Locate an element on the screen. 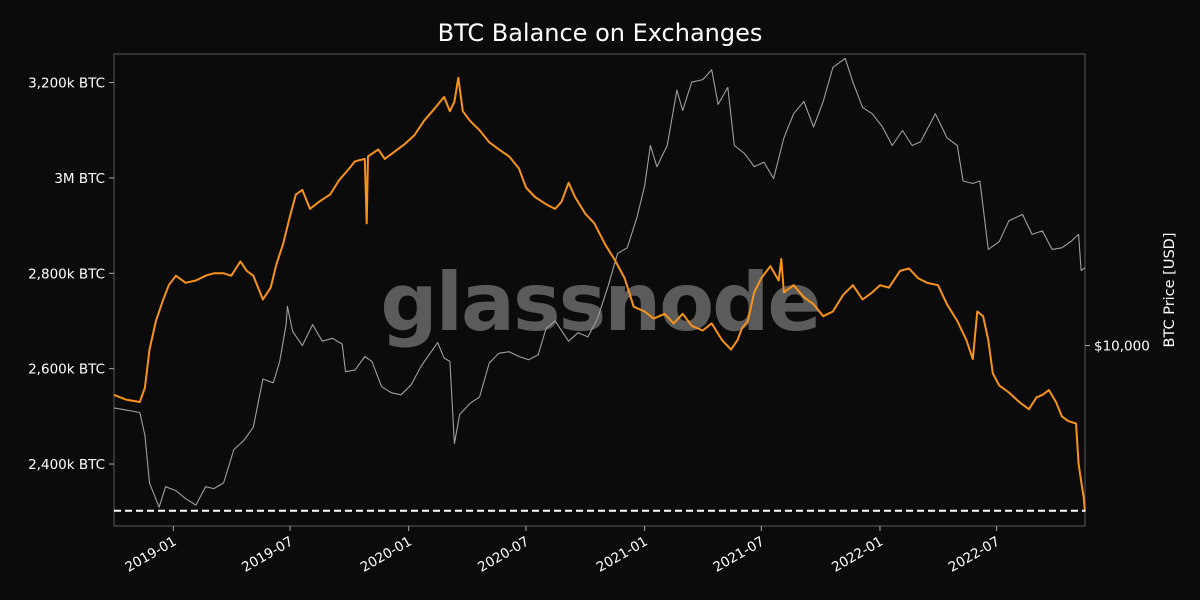 The width and height of the screenshot is (1200, 600). y-axis-right: $10,000 is located at coordinates (1117, 347).